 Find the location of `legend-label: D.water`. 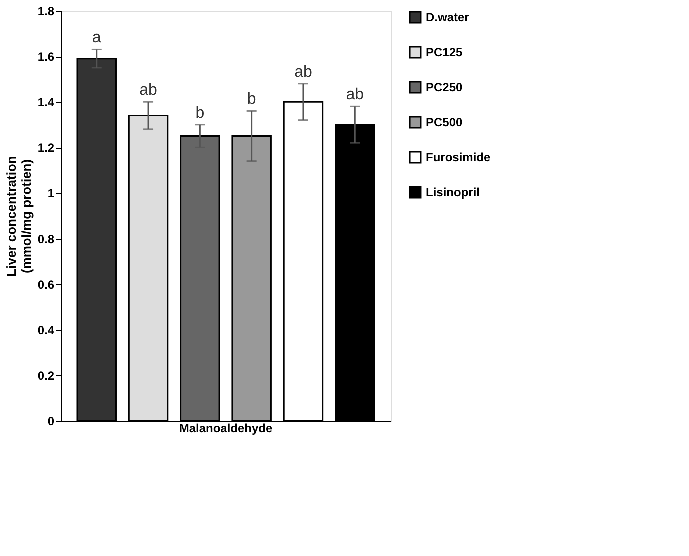

legend-label: D.water is located at coordinates (448, 17).